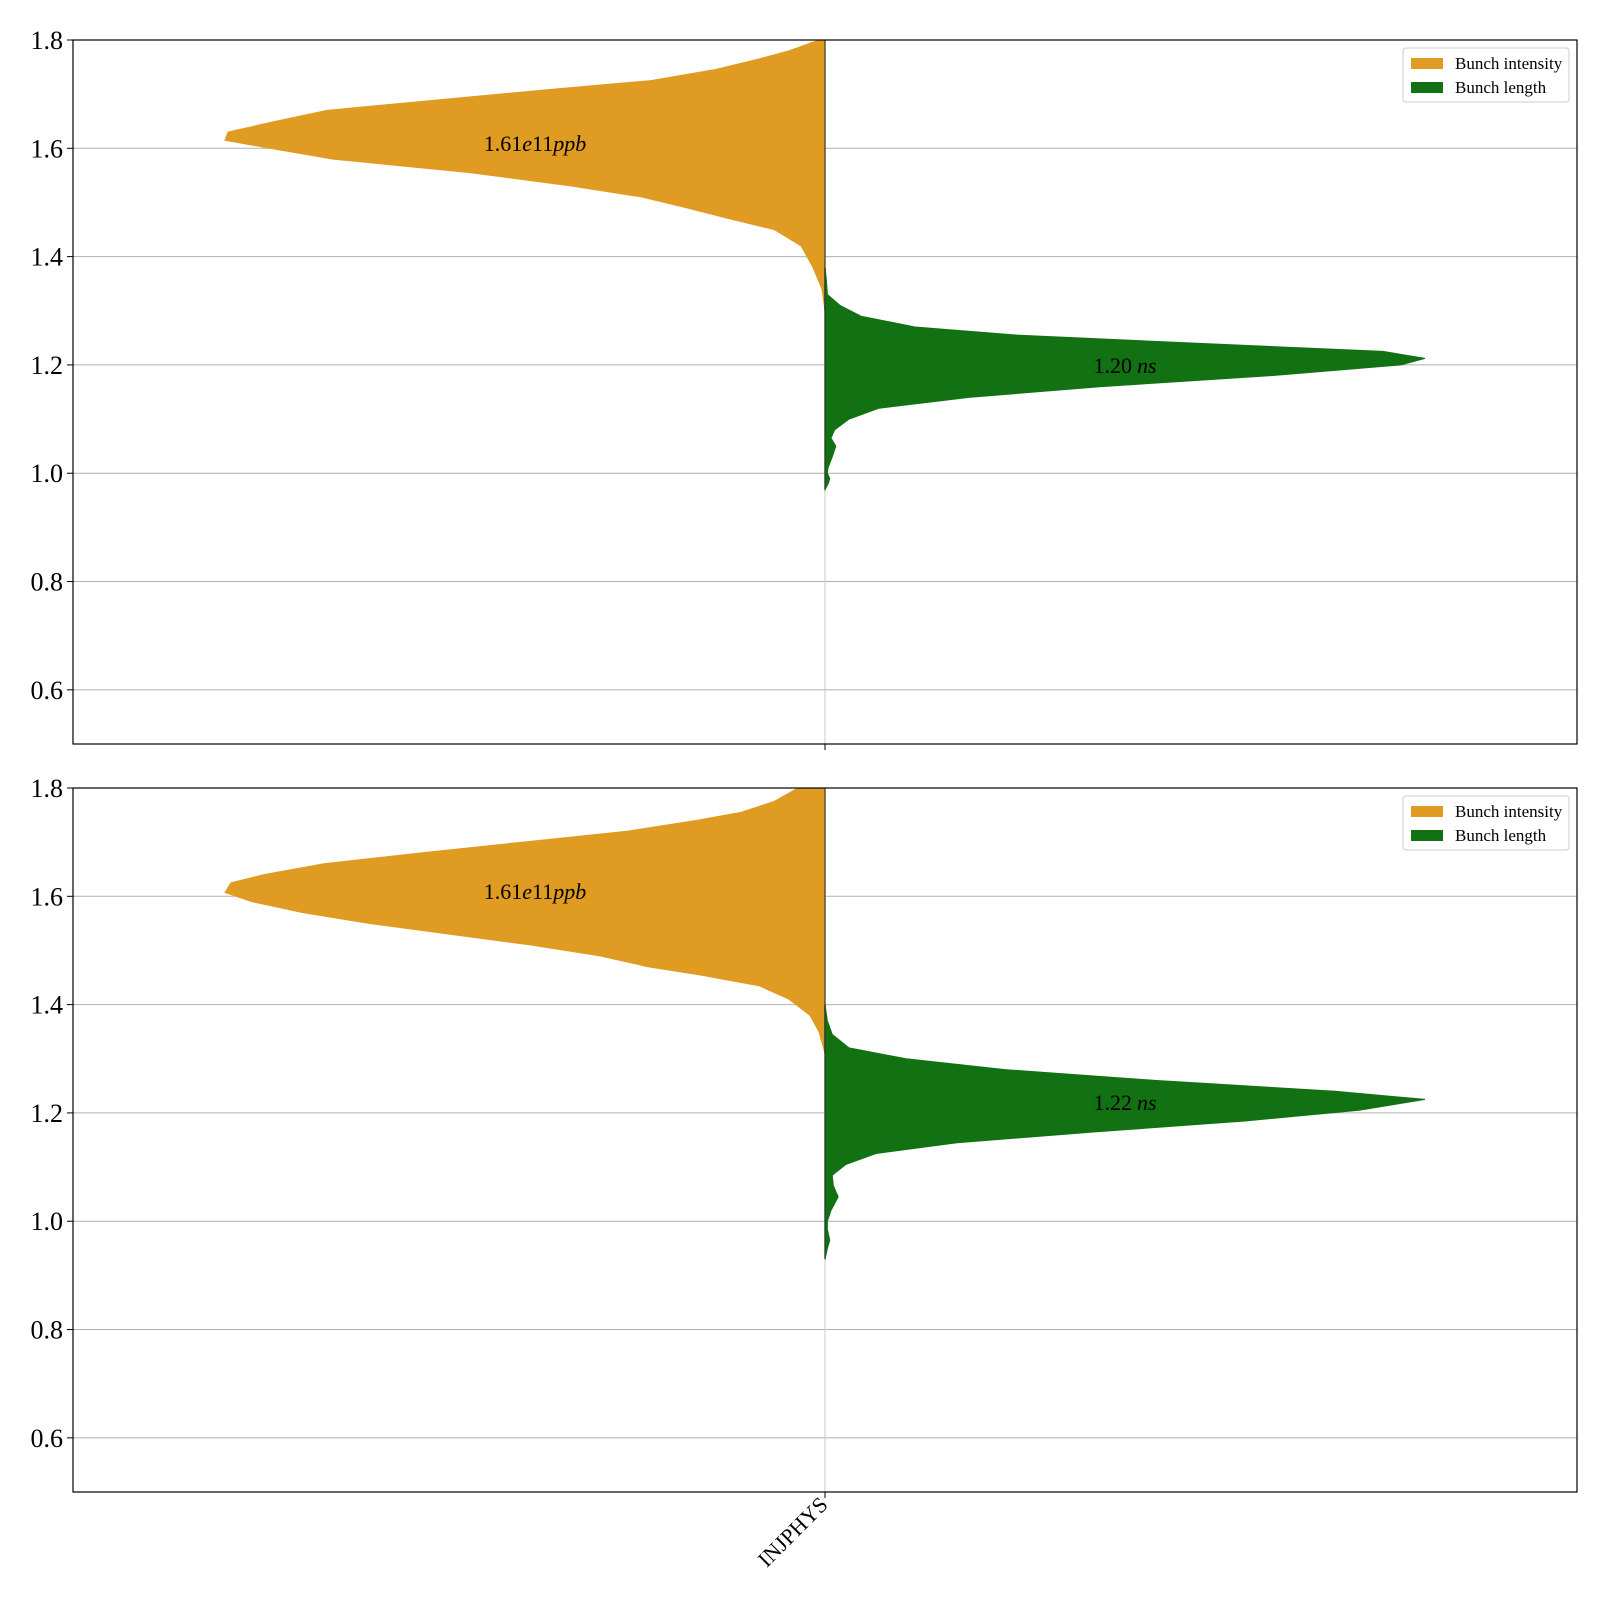 This screenshot has width=1600, height=1600. What do you see at coordinates (793, 1532) in the screenshot?
I see `x-category-label: INJPHYS` at bounding box center [793, 1532].